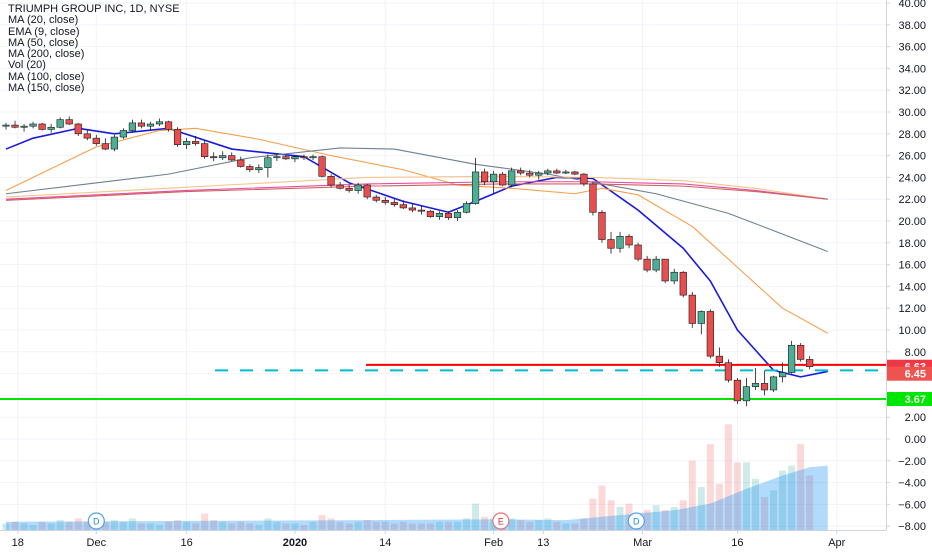 The height and width of the screenshot is (555, 932). What do you see at coordinates (912, 266) in the screenshot?
I see `y-tick-label: 16.00` at bounding box center [912, 266].